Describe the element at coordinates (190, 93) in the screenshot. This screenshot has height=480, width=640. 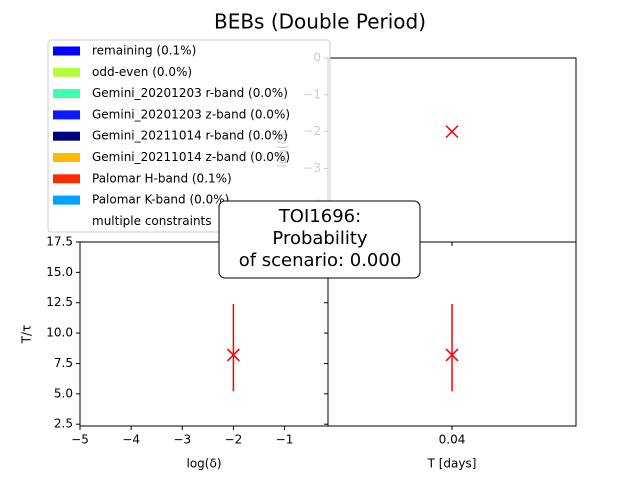
I see `legend-label: Gemini_20201203 r-band (0.0%)` at that location.